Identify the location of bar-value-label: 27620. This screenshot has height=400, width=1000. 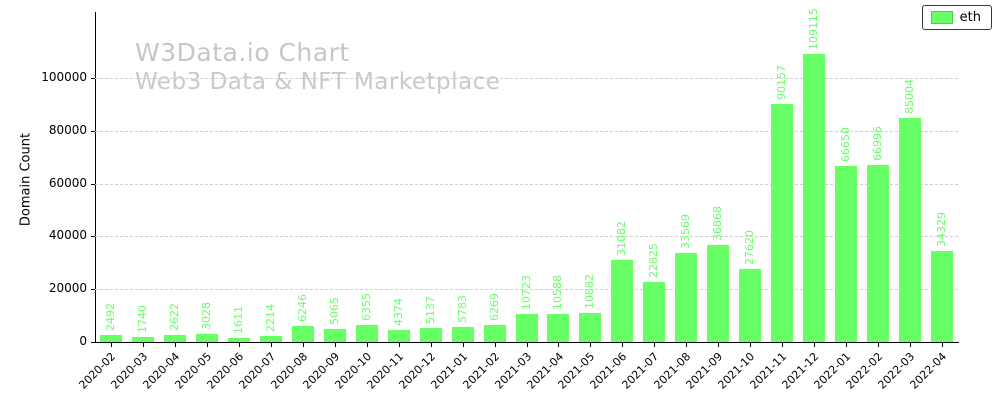
(750, 248).